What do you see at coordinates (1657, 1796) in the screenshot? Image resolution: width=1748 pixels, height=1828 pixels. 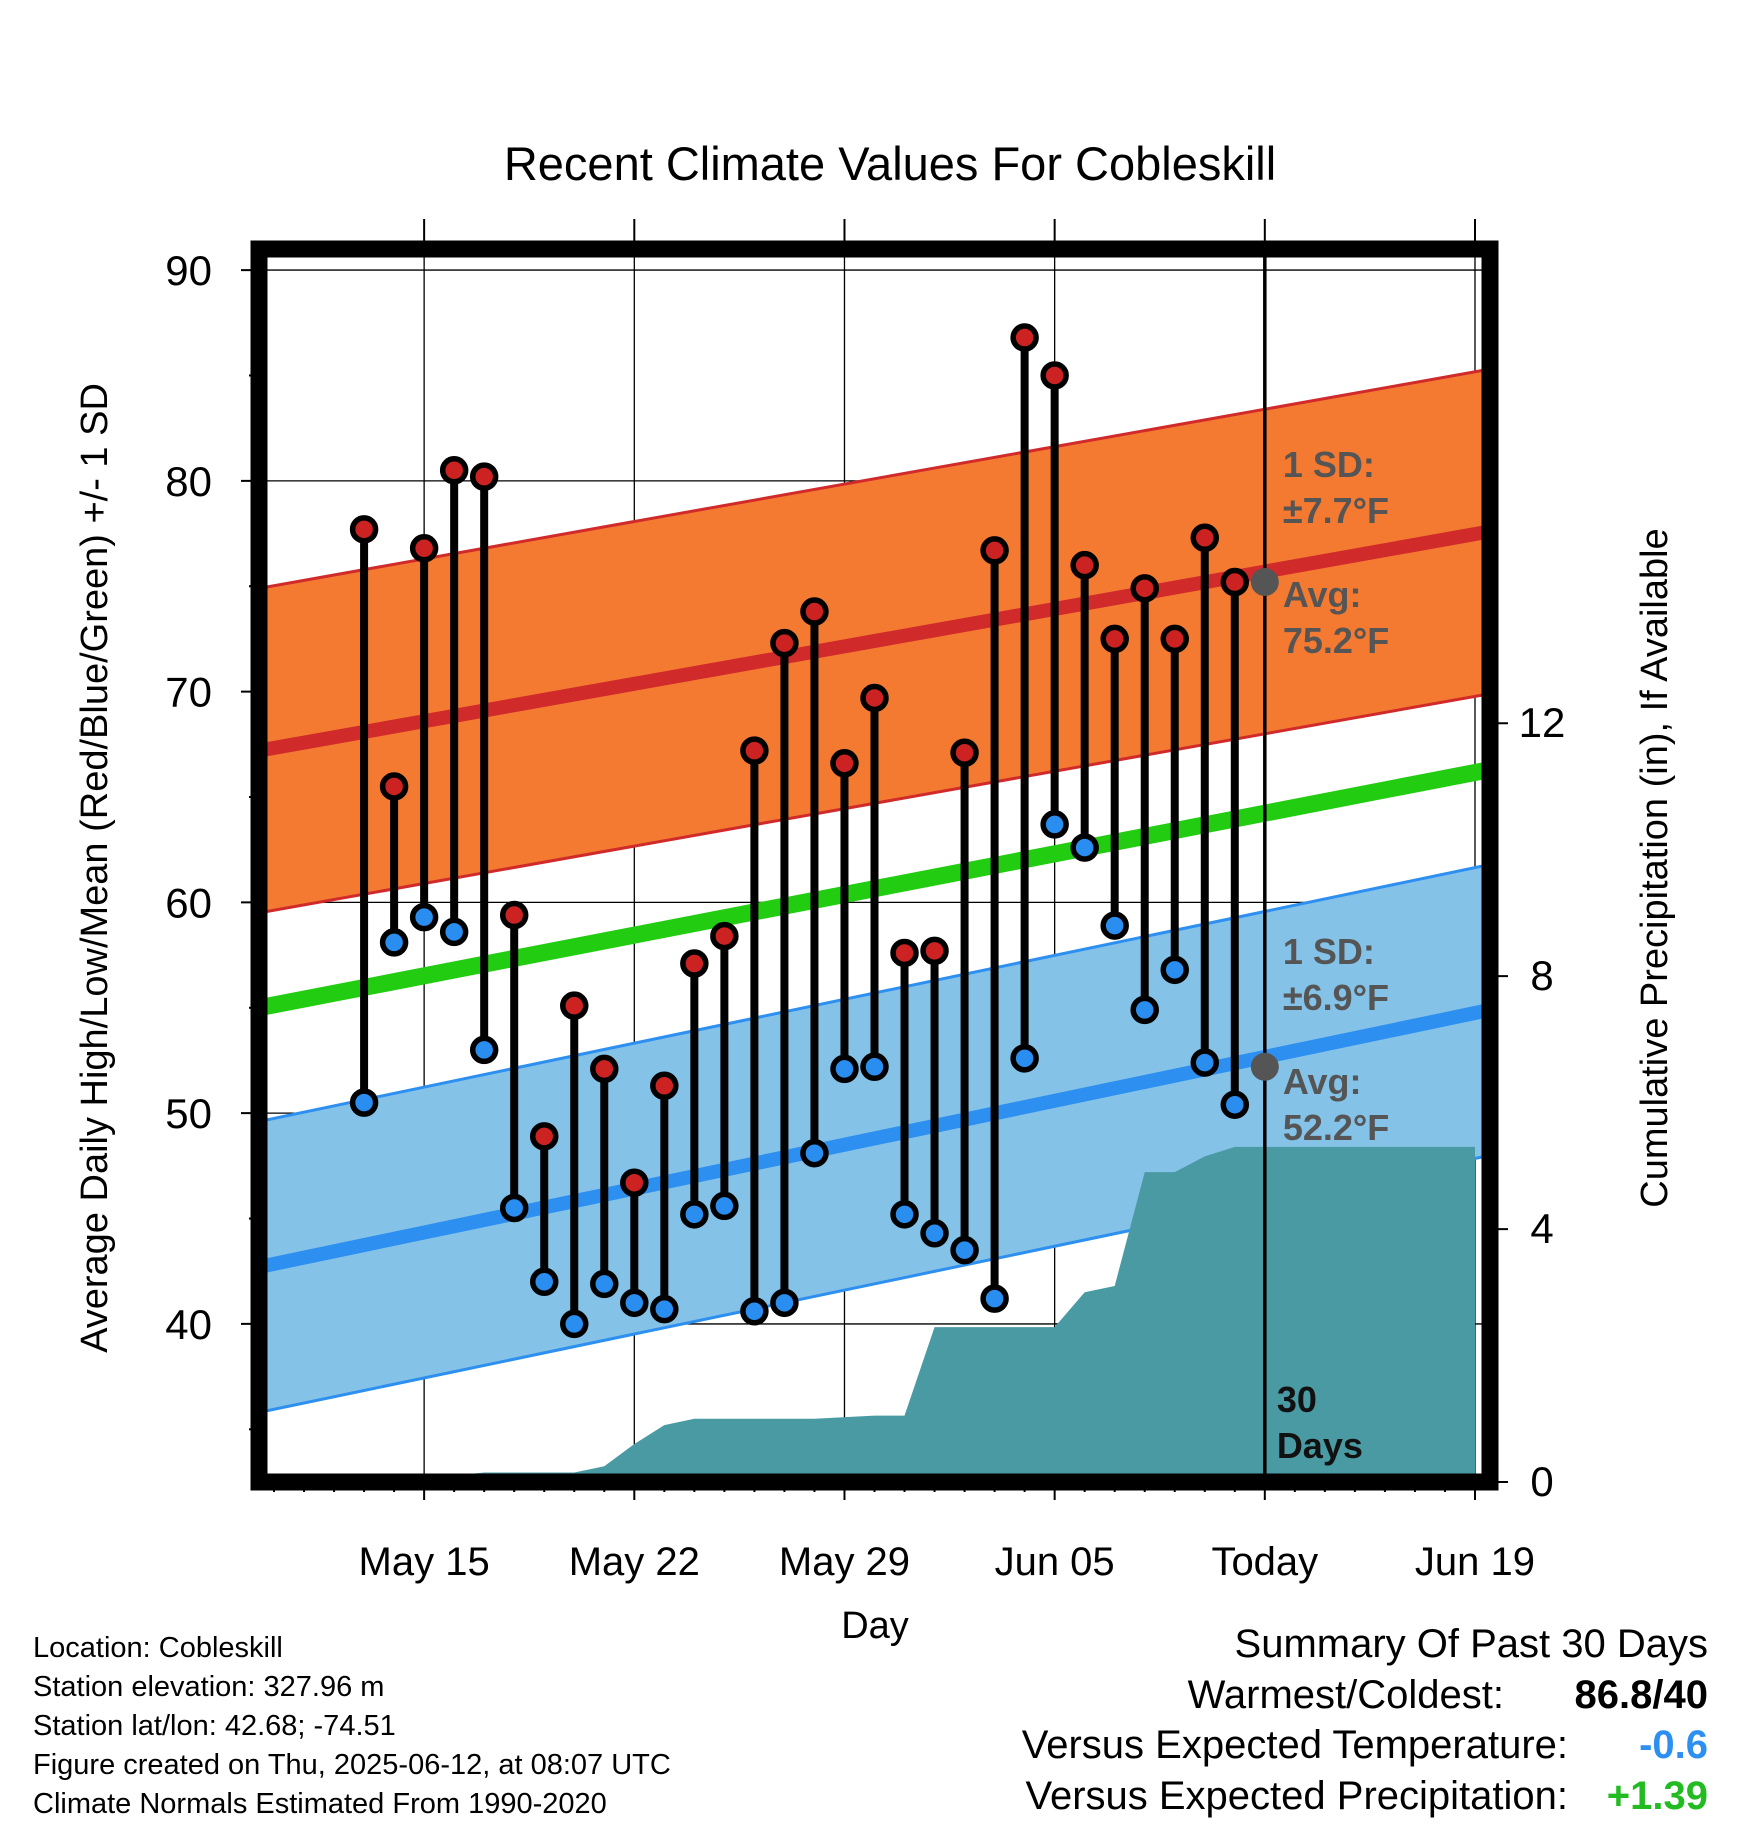 I see `precip-anomaly-value: +1.39` at bounding box center [1657, 1796].